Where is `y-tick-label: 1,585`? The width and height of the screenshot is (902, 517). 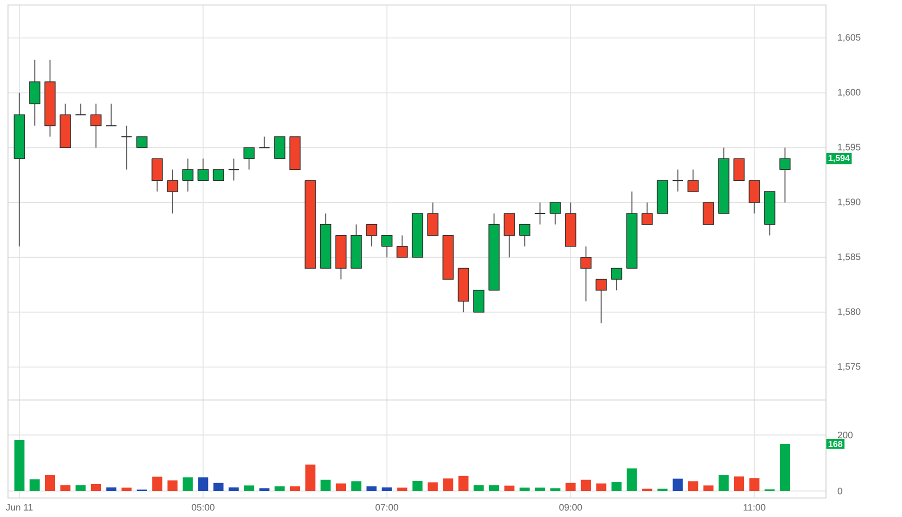
y-tick-label: 1,585 is located at coordinates (849, 258).